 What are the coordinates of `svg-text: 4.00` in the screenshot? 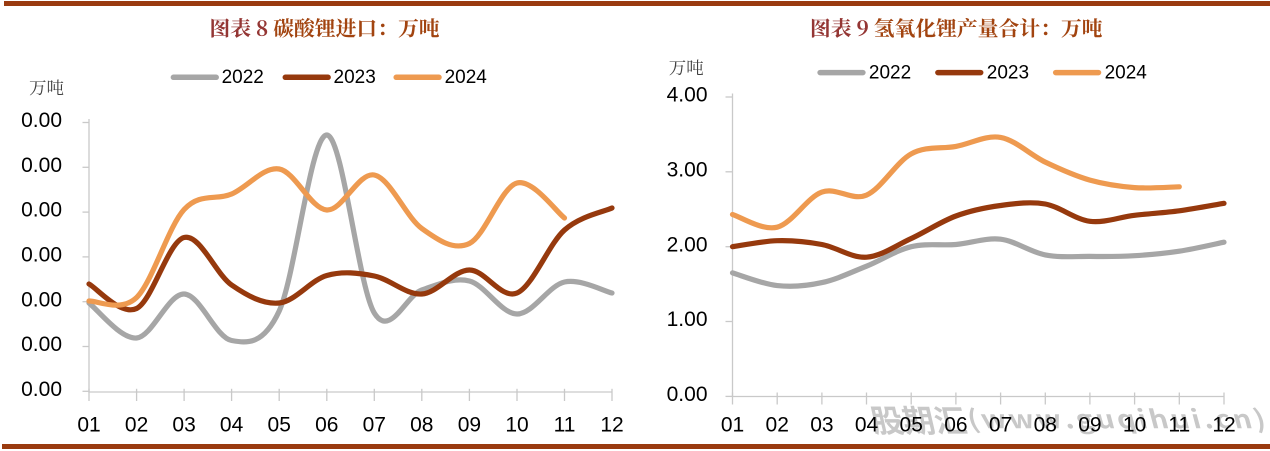 It's located at (687, 95).